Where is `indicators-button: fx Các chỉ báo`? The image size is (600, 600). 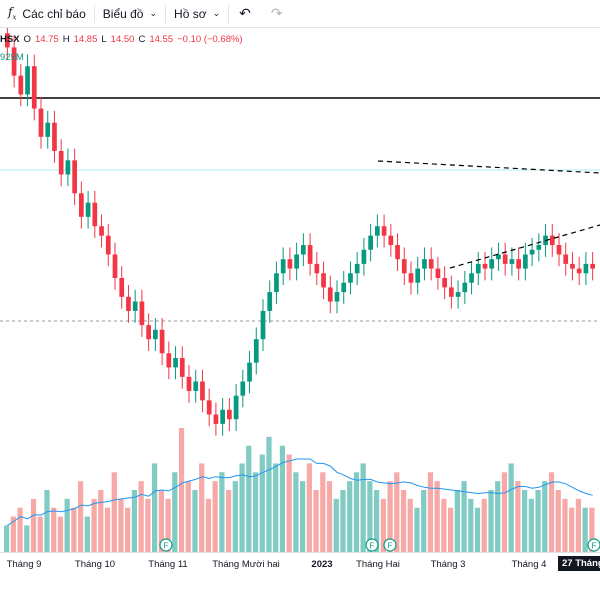 indicators-button: fx Các chỉ báo is located at coordinates (47, 14).